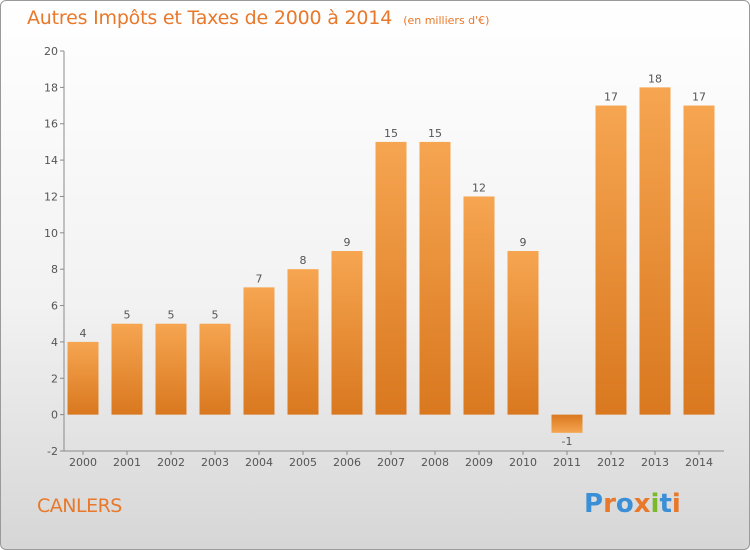 The image size is (750, 550). Describe the element at coordinates (51, 87) in the screenshot. I see `y-tick-label: 18` at that location.